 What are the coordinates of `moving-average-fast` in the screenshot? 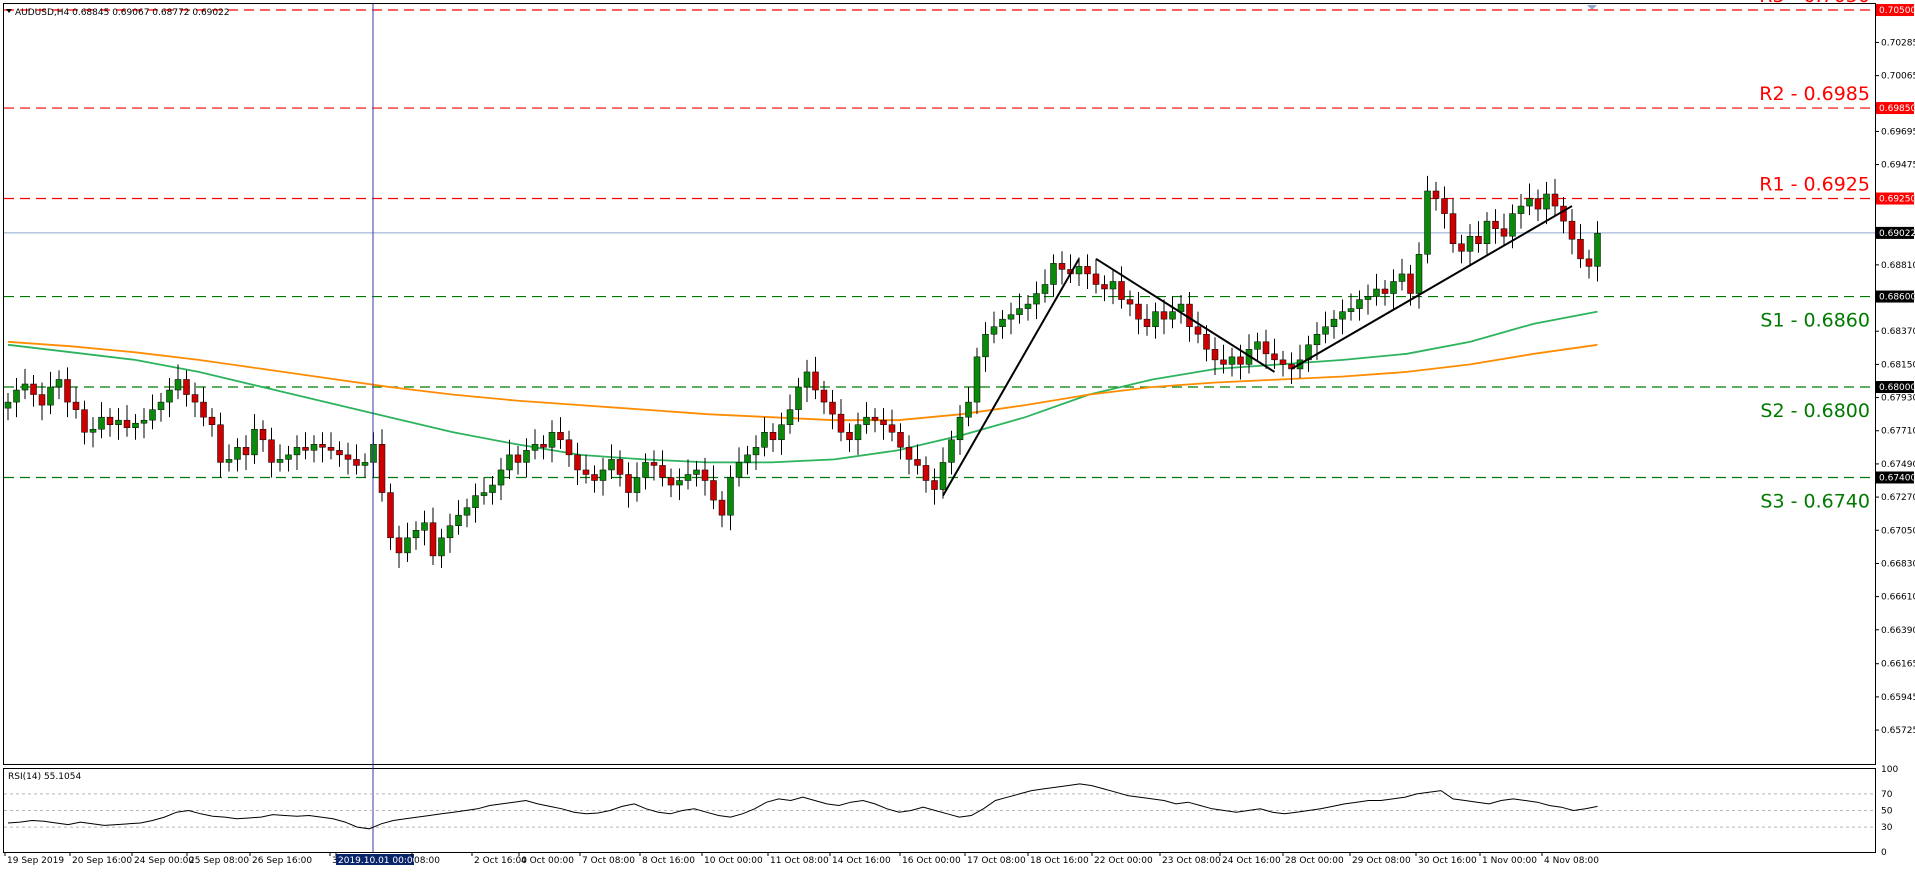 It's located at (802, 387).